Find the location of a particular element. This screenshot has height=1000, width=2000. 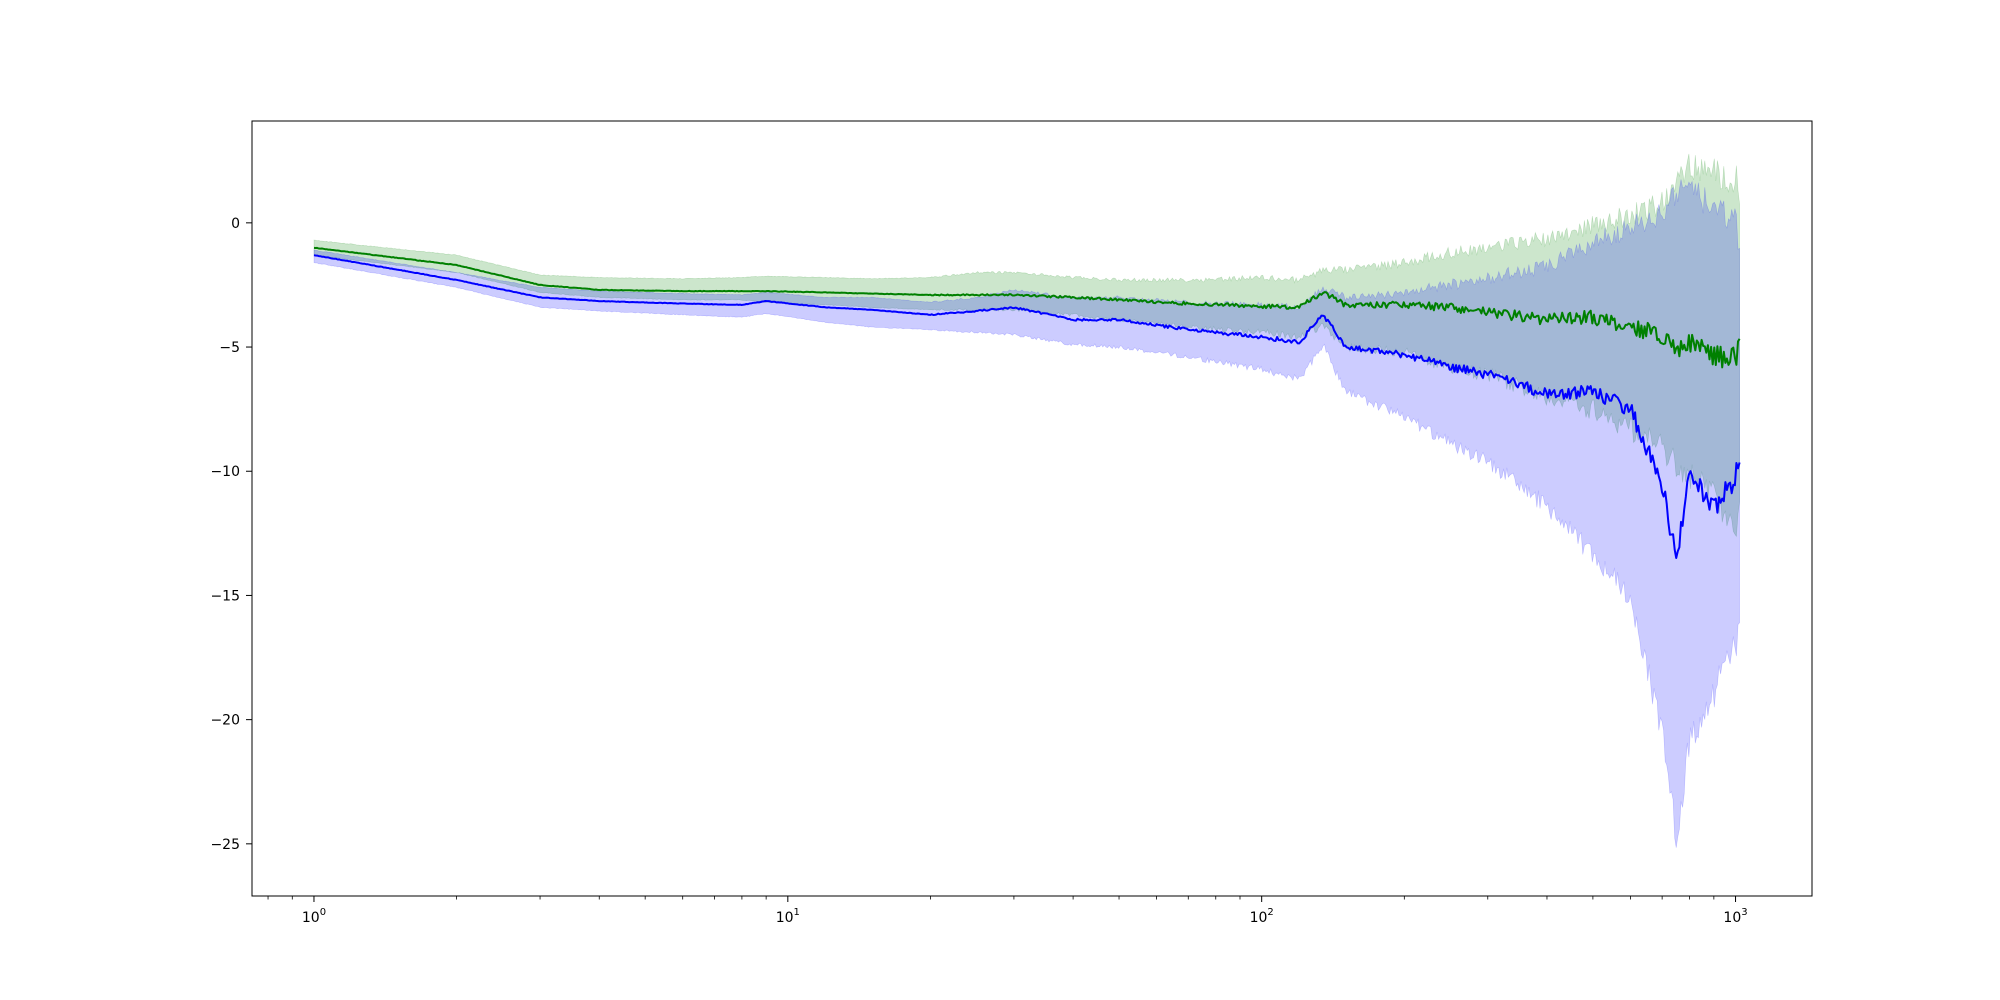

y-tick-label: 0 is located at coordinates (235, 224).